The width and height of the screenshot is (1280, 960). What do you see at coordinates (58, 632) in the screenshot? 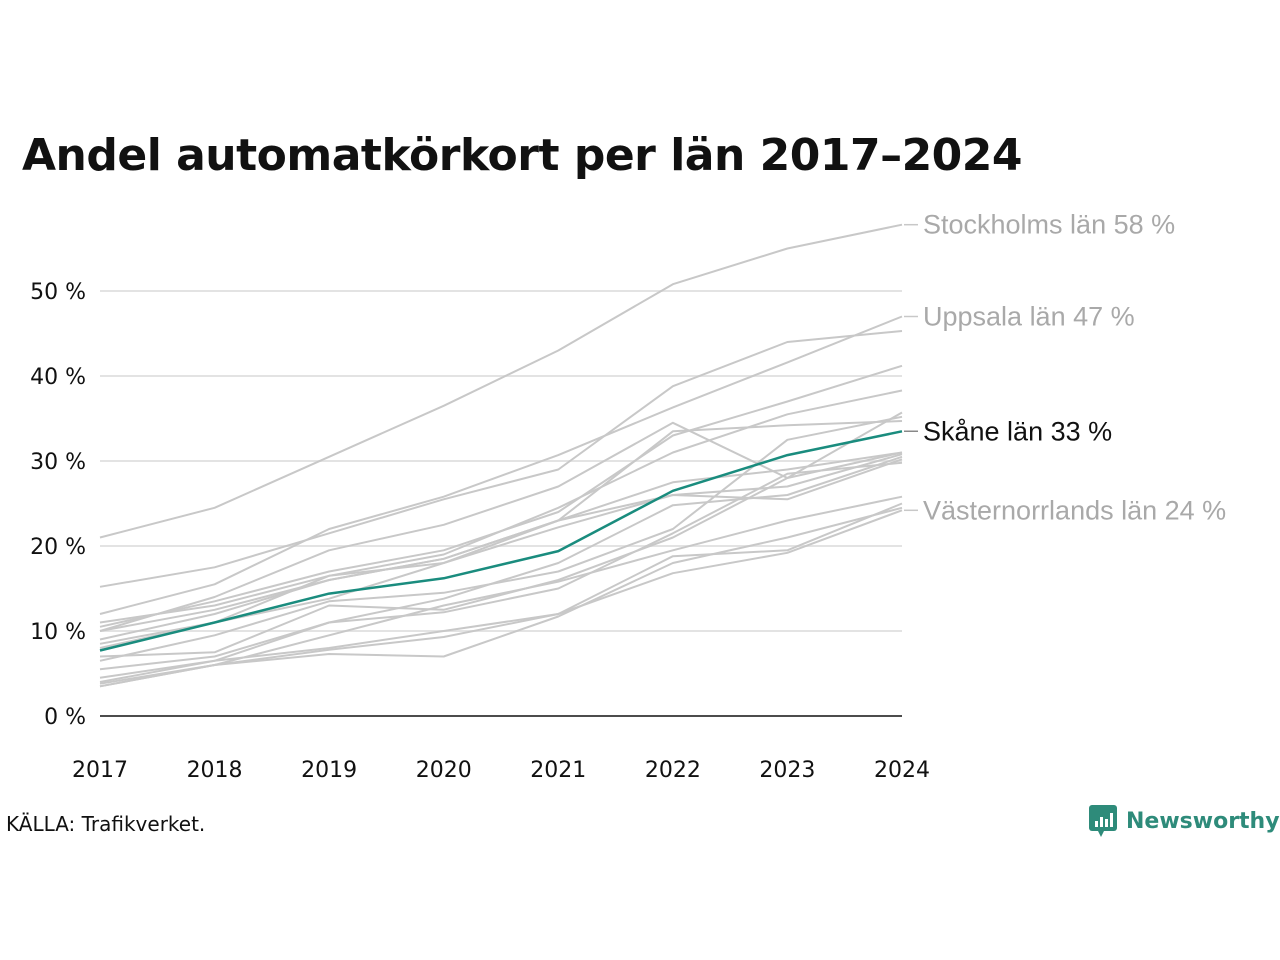
I see `y-tick-label: 10 %` at bounding box center [58, 632].